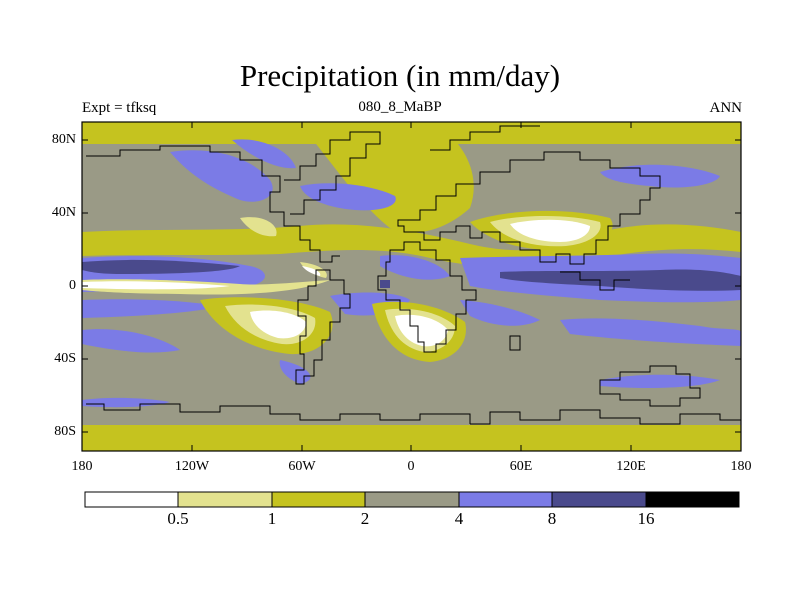 The width and height of the screenshot is (800, 600). I want to click on x-label-180w: 180, so click(82, 466).